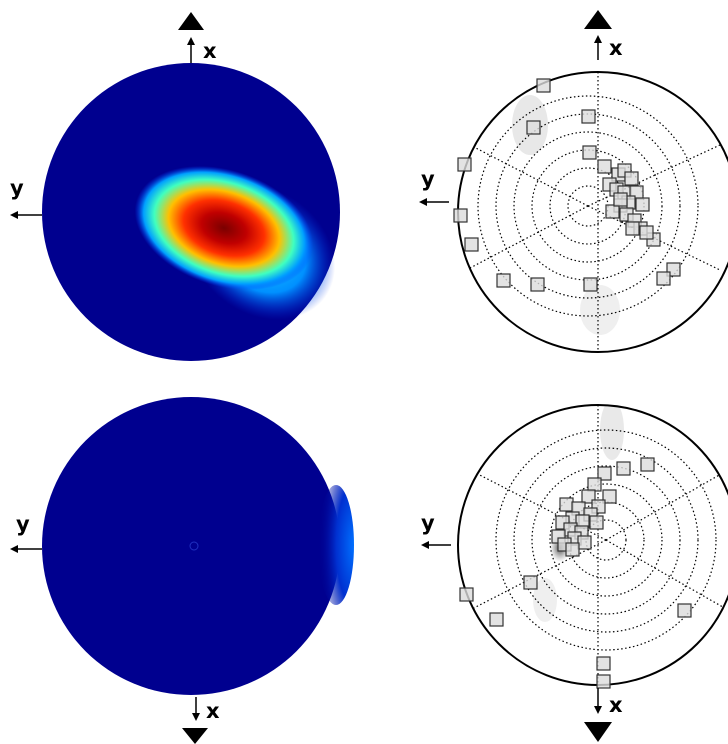  I want to click on stereonet-boundary, so click(592, 545).